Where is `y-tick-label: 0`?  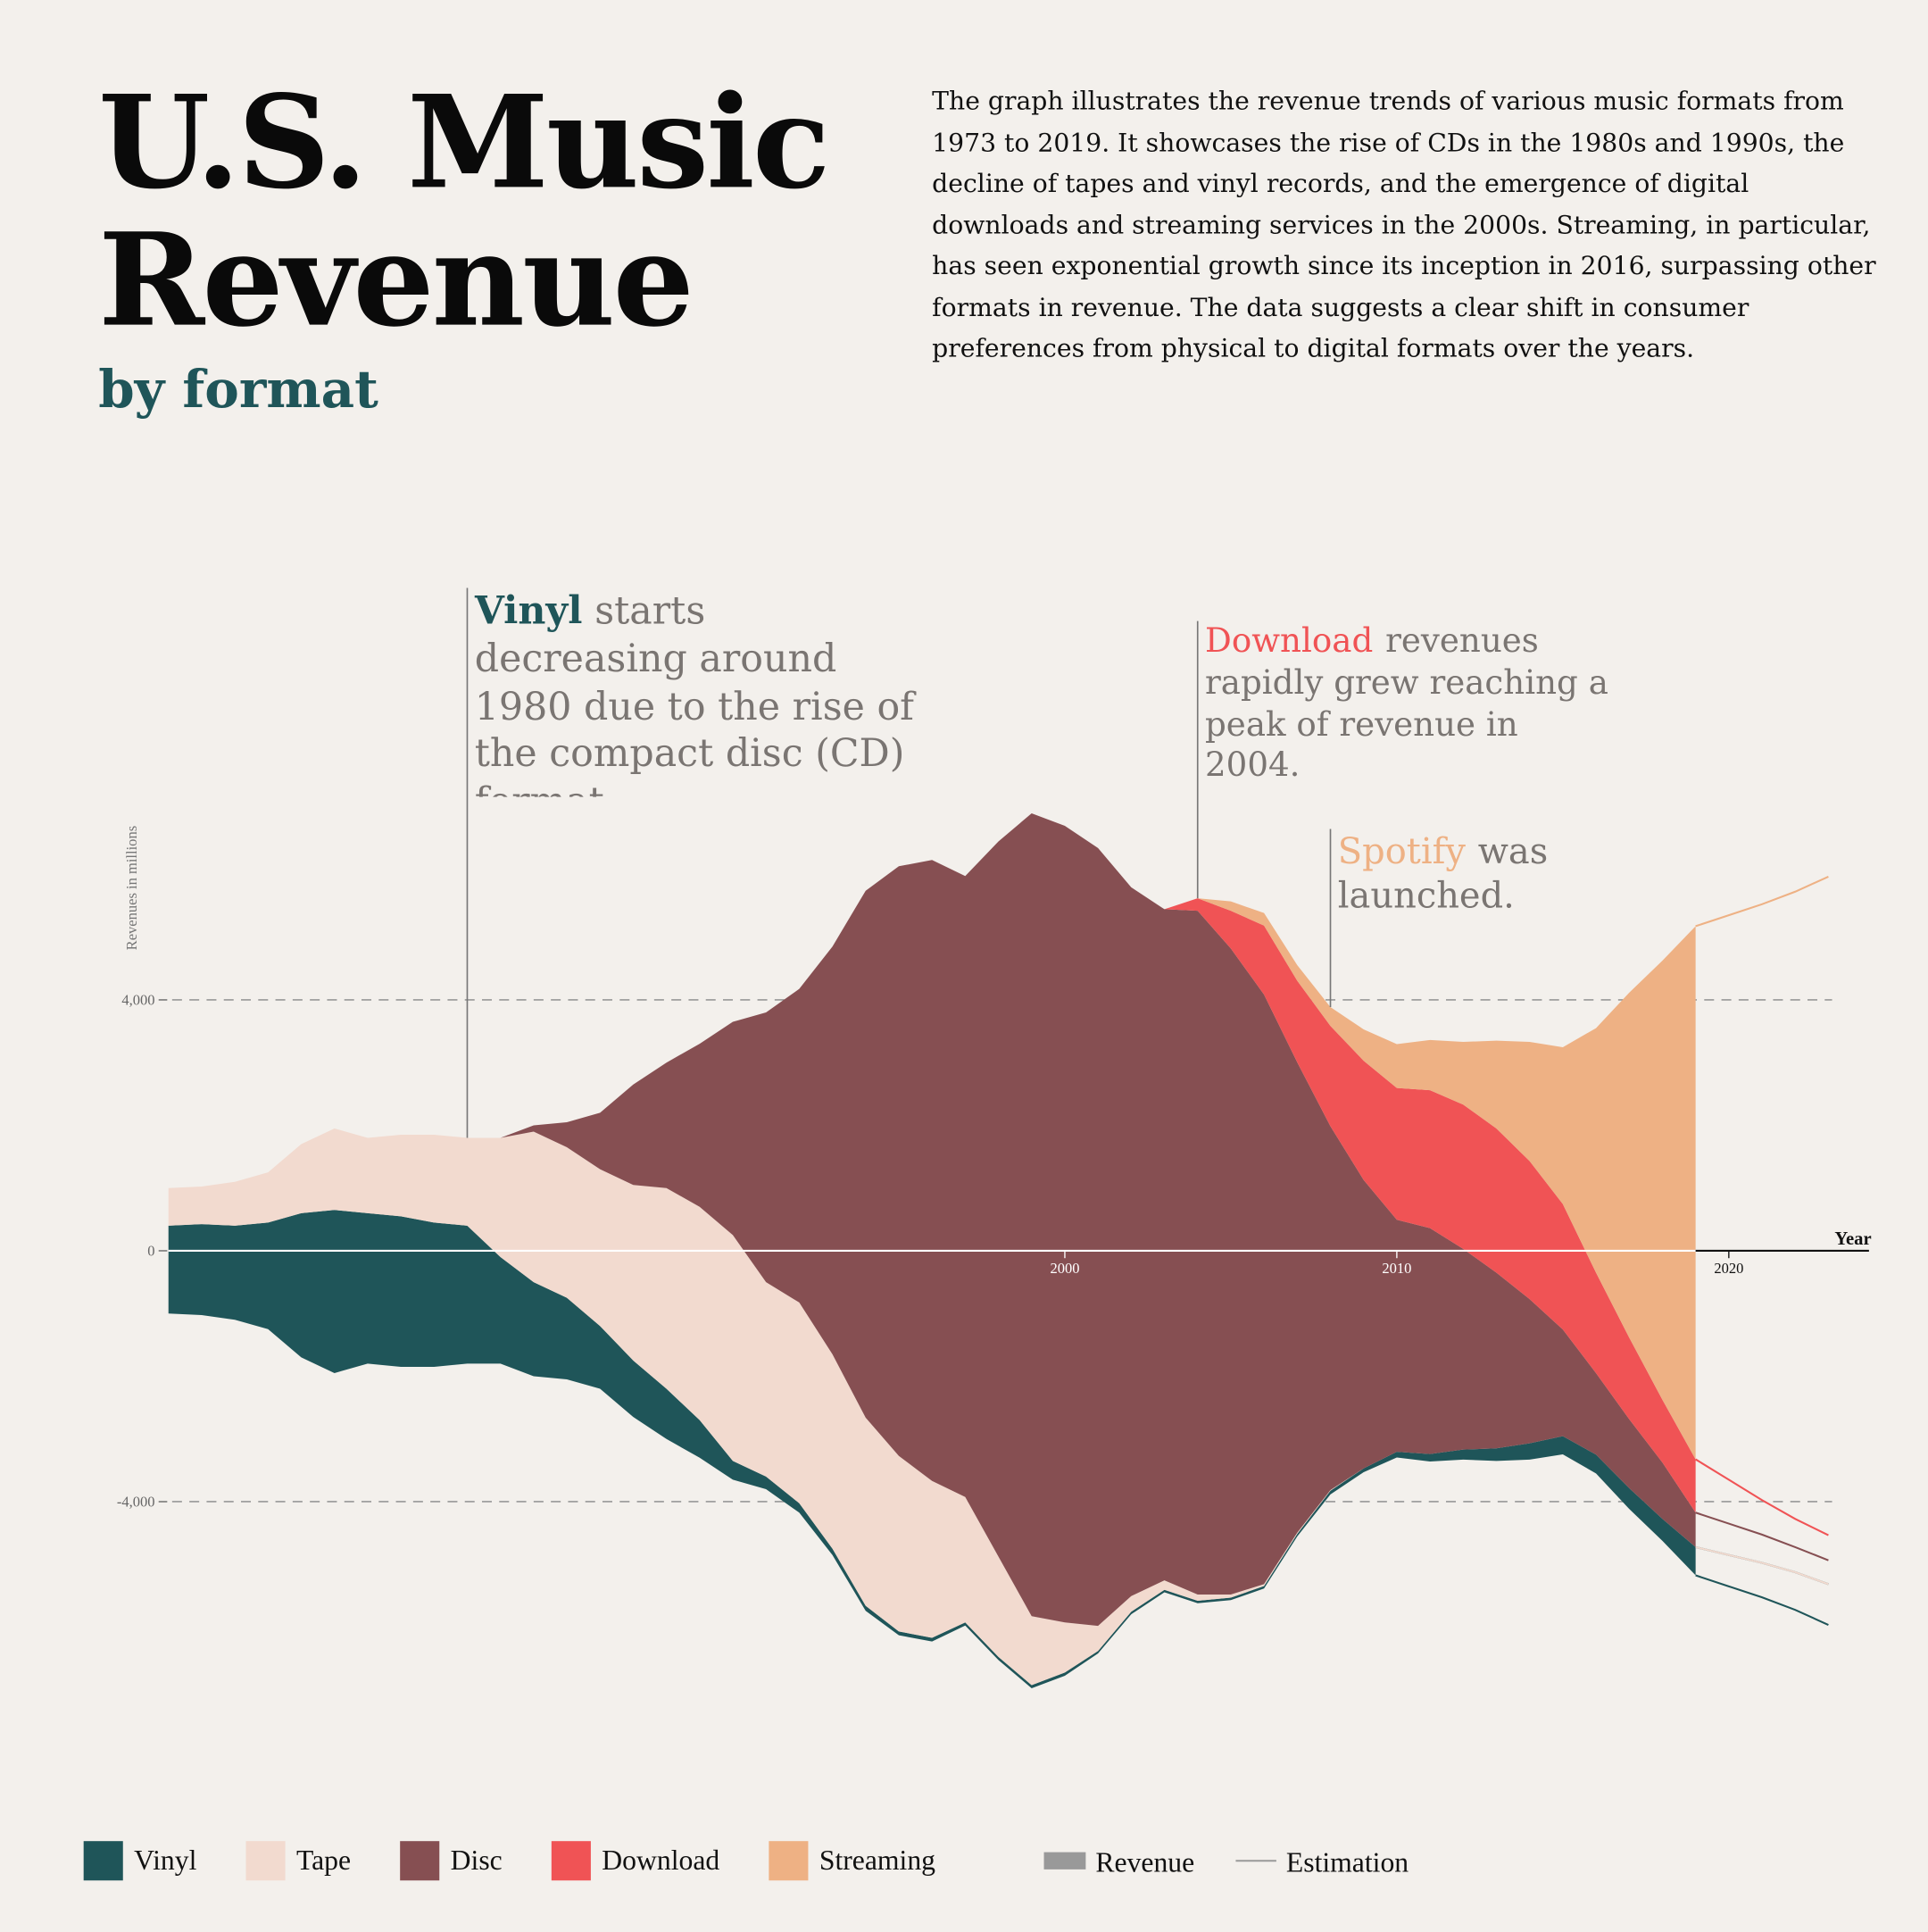 y-tick-label: 0 is located at coordinates (150, 1250).